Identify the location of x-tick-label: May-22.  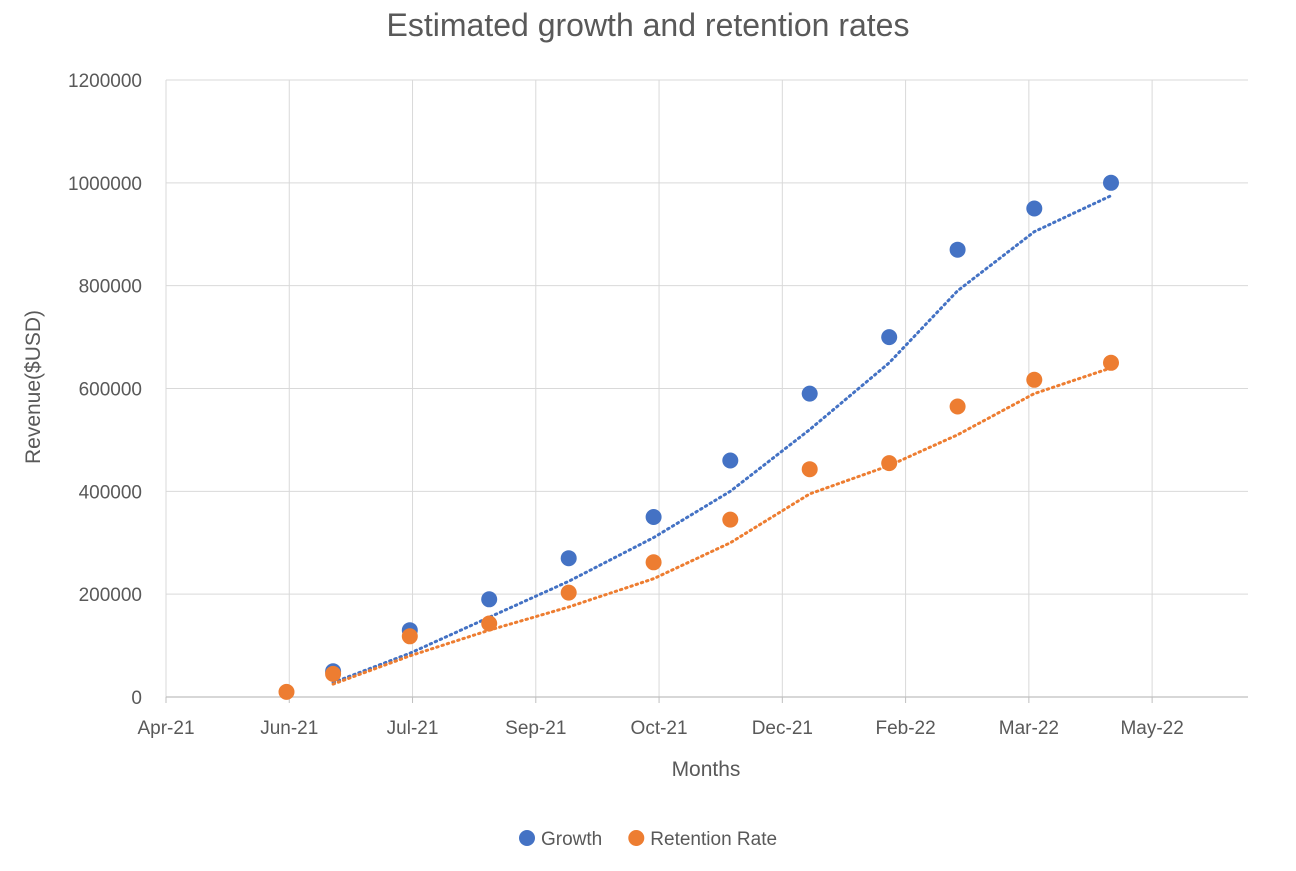
(1151, 728).